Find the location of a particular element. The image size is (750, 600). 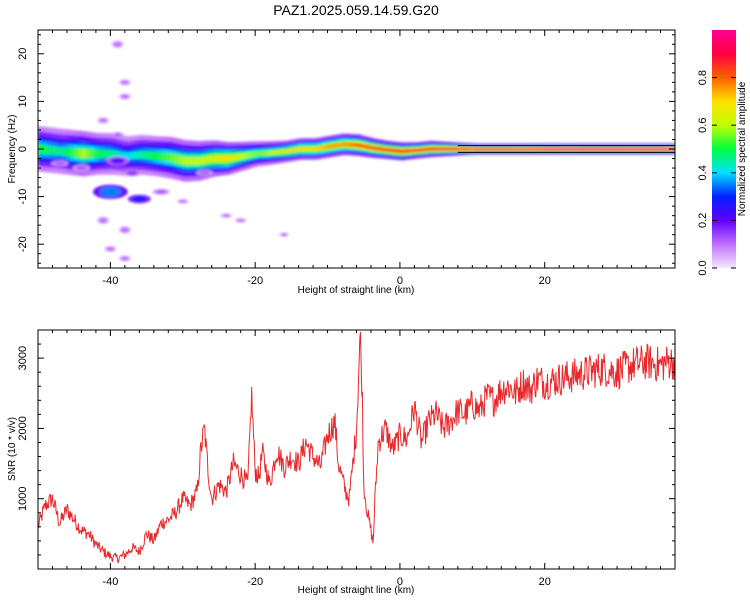

y-tick-label: -20 is located at coordinates (23, 244).